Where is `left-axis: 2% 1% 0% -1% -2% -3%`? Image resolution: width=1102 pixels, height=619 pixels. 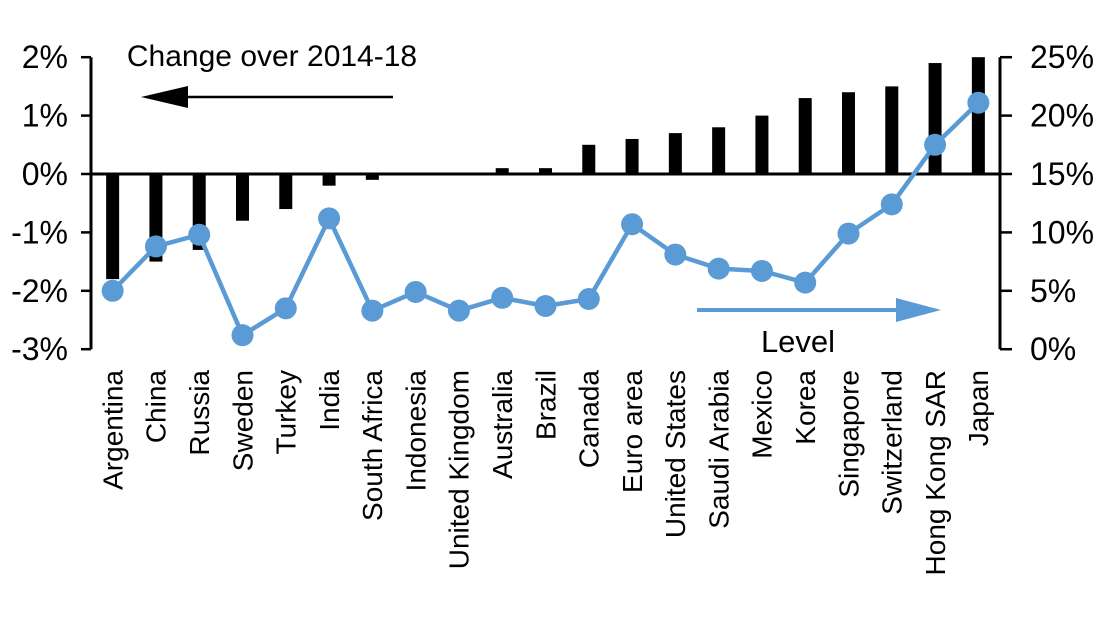
left-axis: 2% 1% 0% -1% -2% -3% is located at coordinates (52, 203).